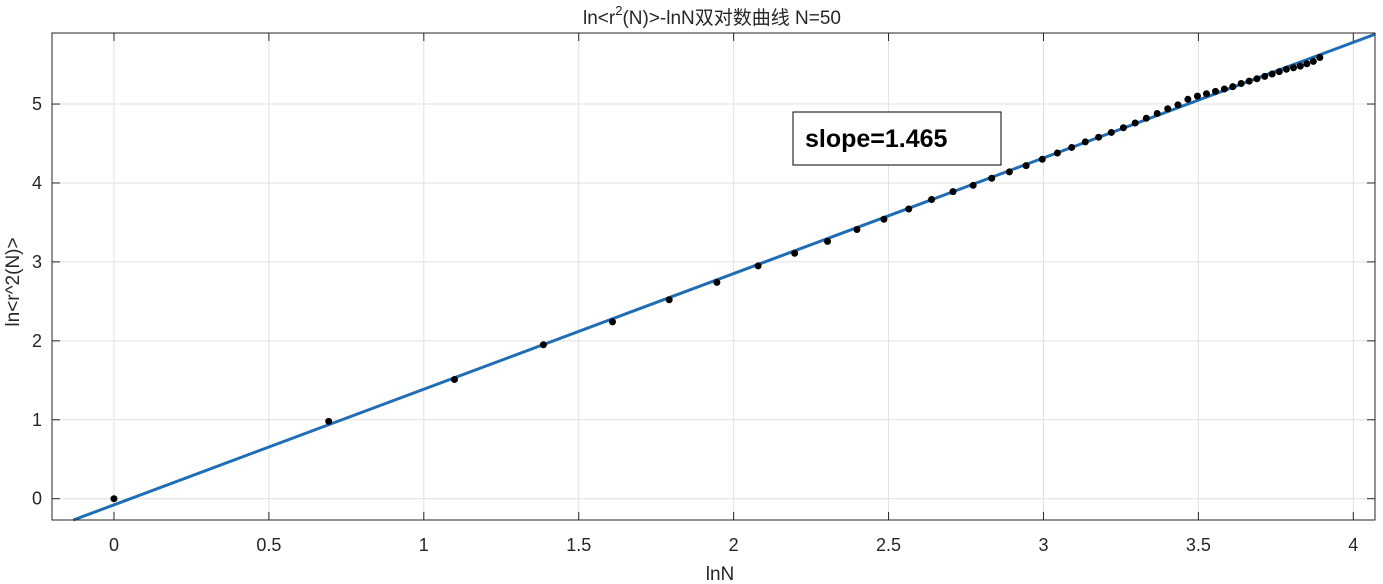 Image resolution: width=1383 pixels, height=584 pixels. I want to click on x-tick-label: 0, so click(114, 545).